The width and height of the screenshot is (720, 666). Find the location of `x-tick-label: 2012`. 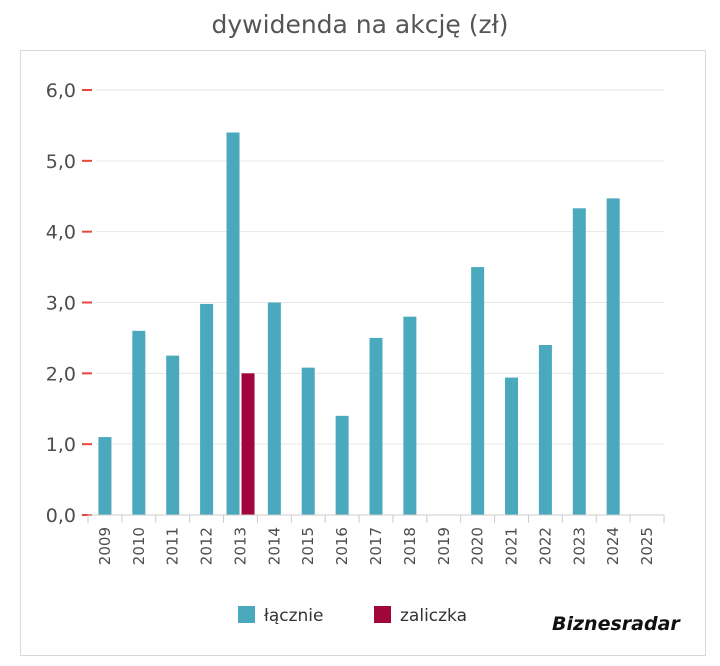

x-tick-label: 2012 is located at coordinates (207, 546).